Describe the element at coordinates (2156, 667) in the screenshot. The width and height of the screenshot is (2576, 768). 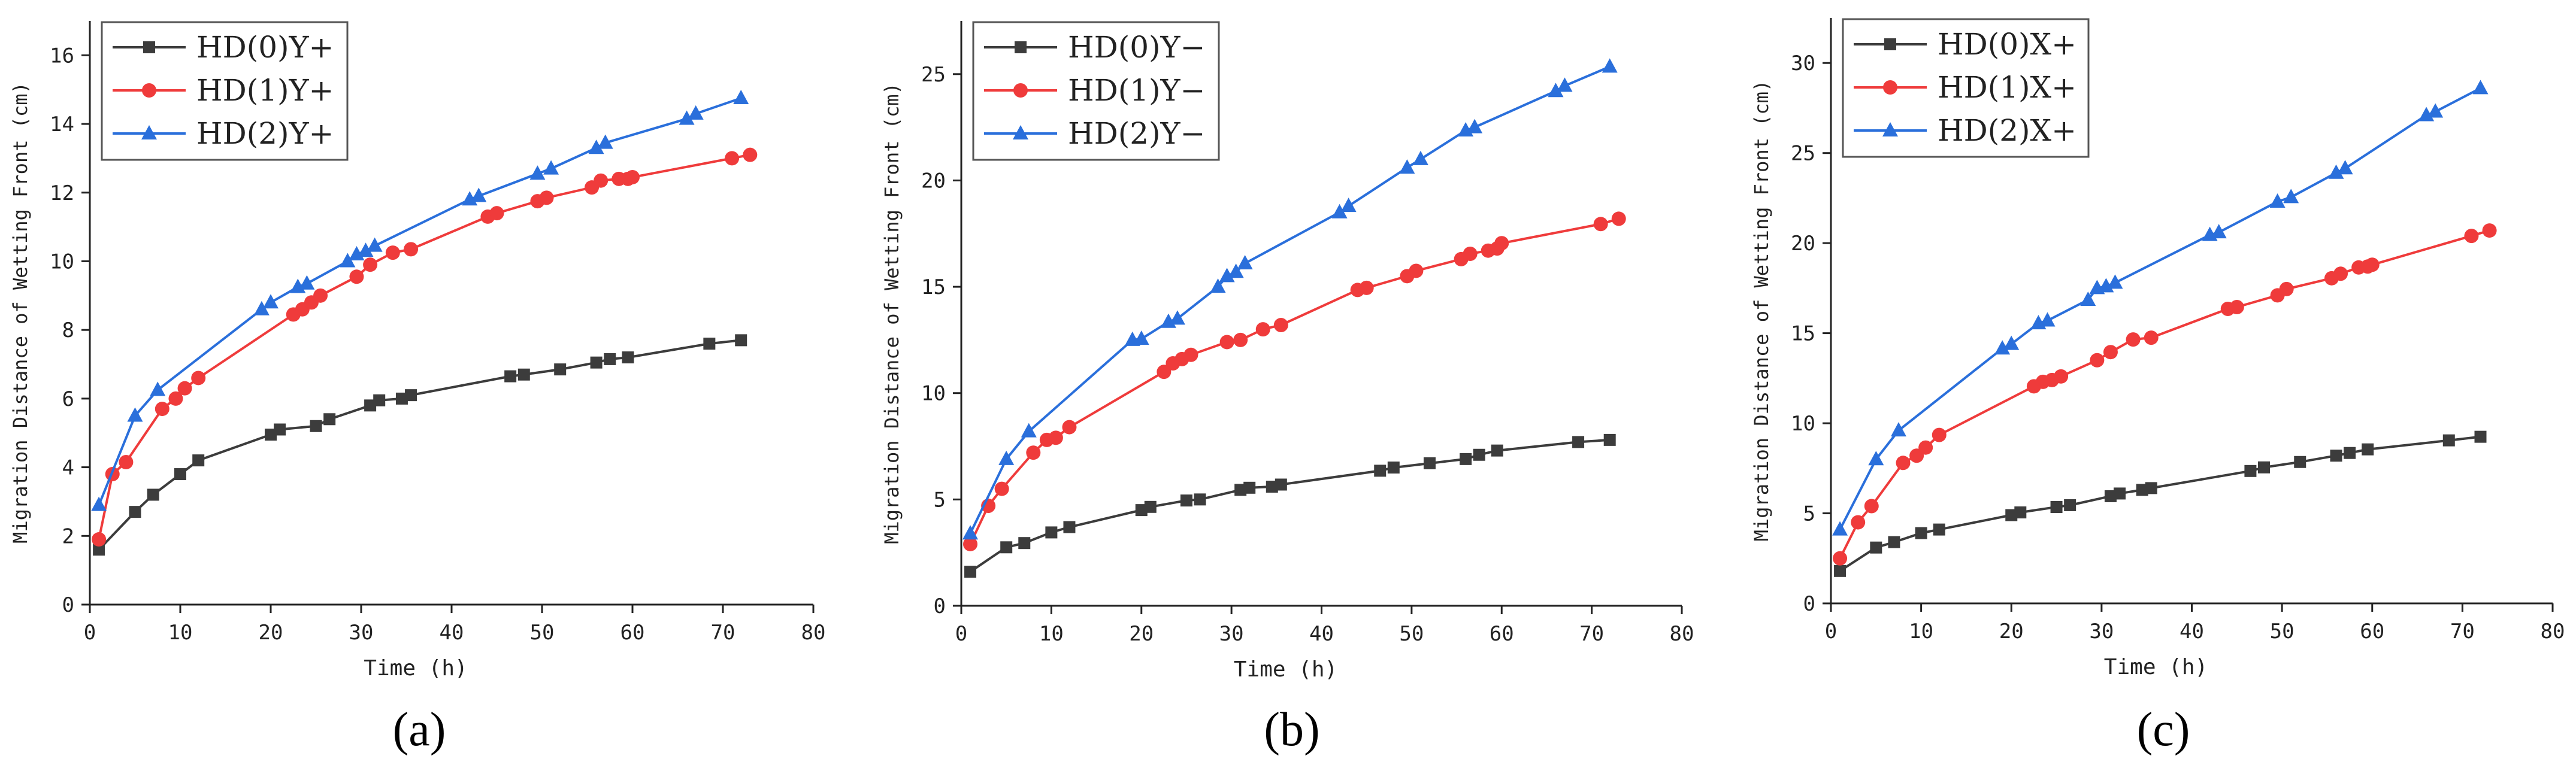
I see `x-axis-title: Time (h)` at that location.